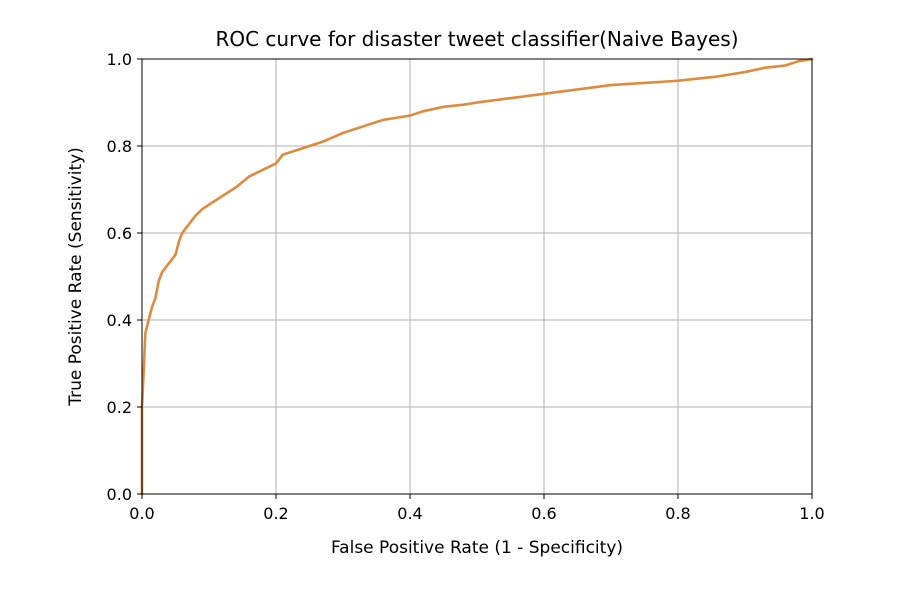 This screenshot has height=596, width=898. Describe the element at coordinates (275, 513) in the screenshot. I see `x-tick-label: 0.2` at that location.